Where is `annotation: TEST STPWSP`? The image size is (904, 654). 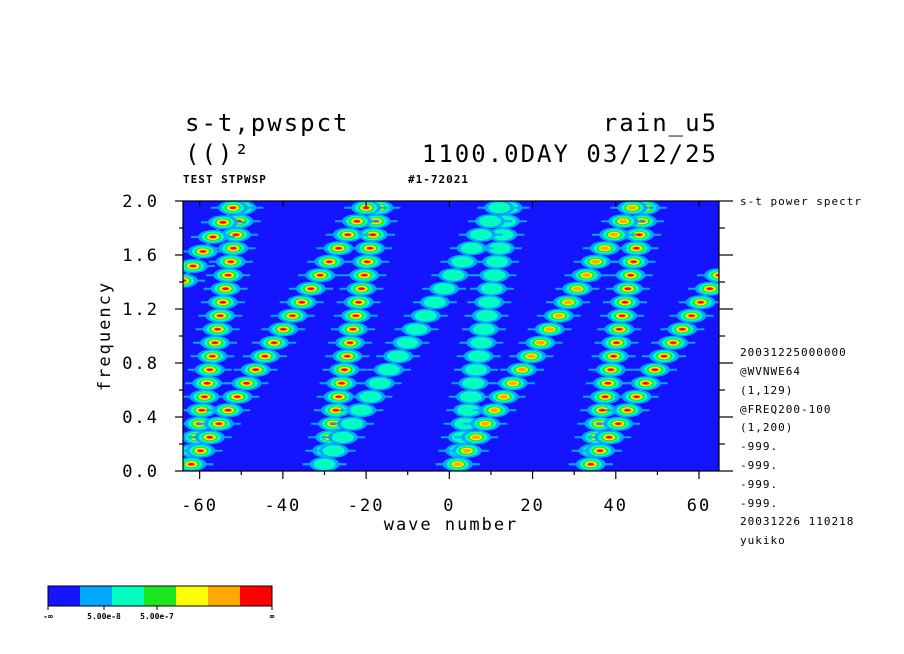 annotation: TEST STPWSP is located at coordinates (225, 179).